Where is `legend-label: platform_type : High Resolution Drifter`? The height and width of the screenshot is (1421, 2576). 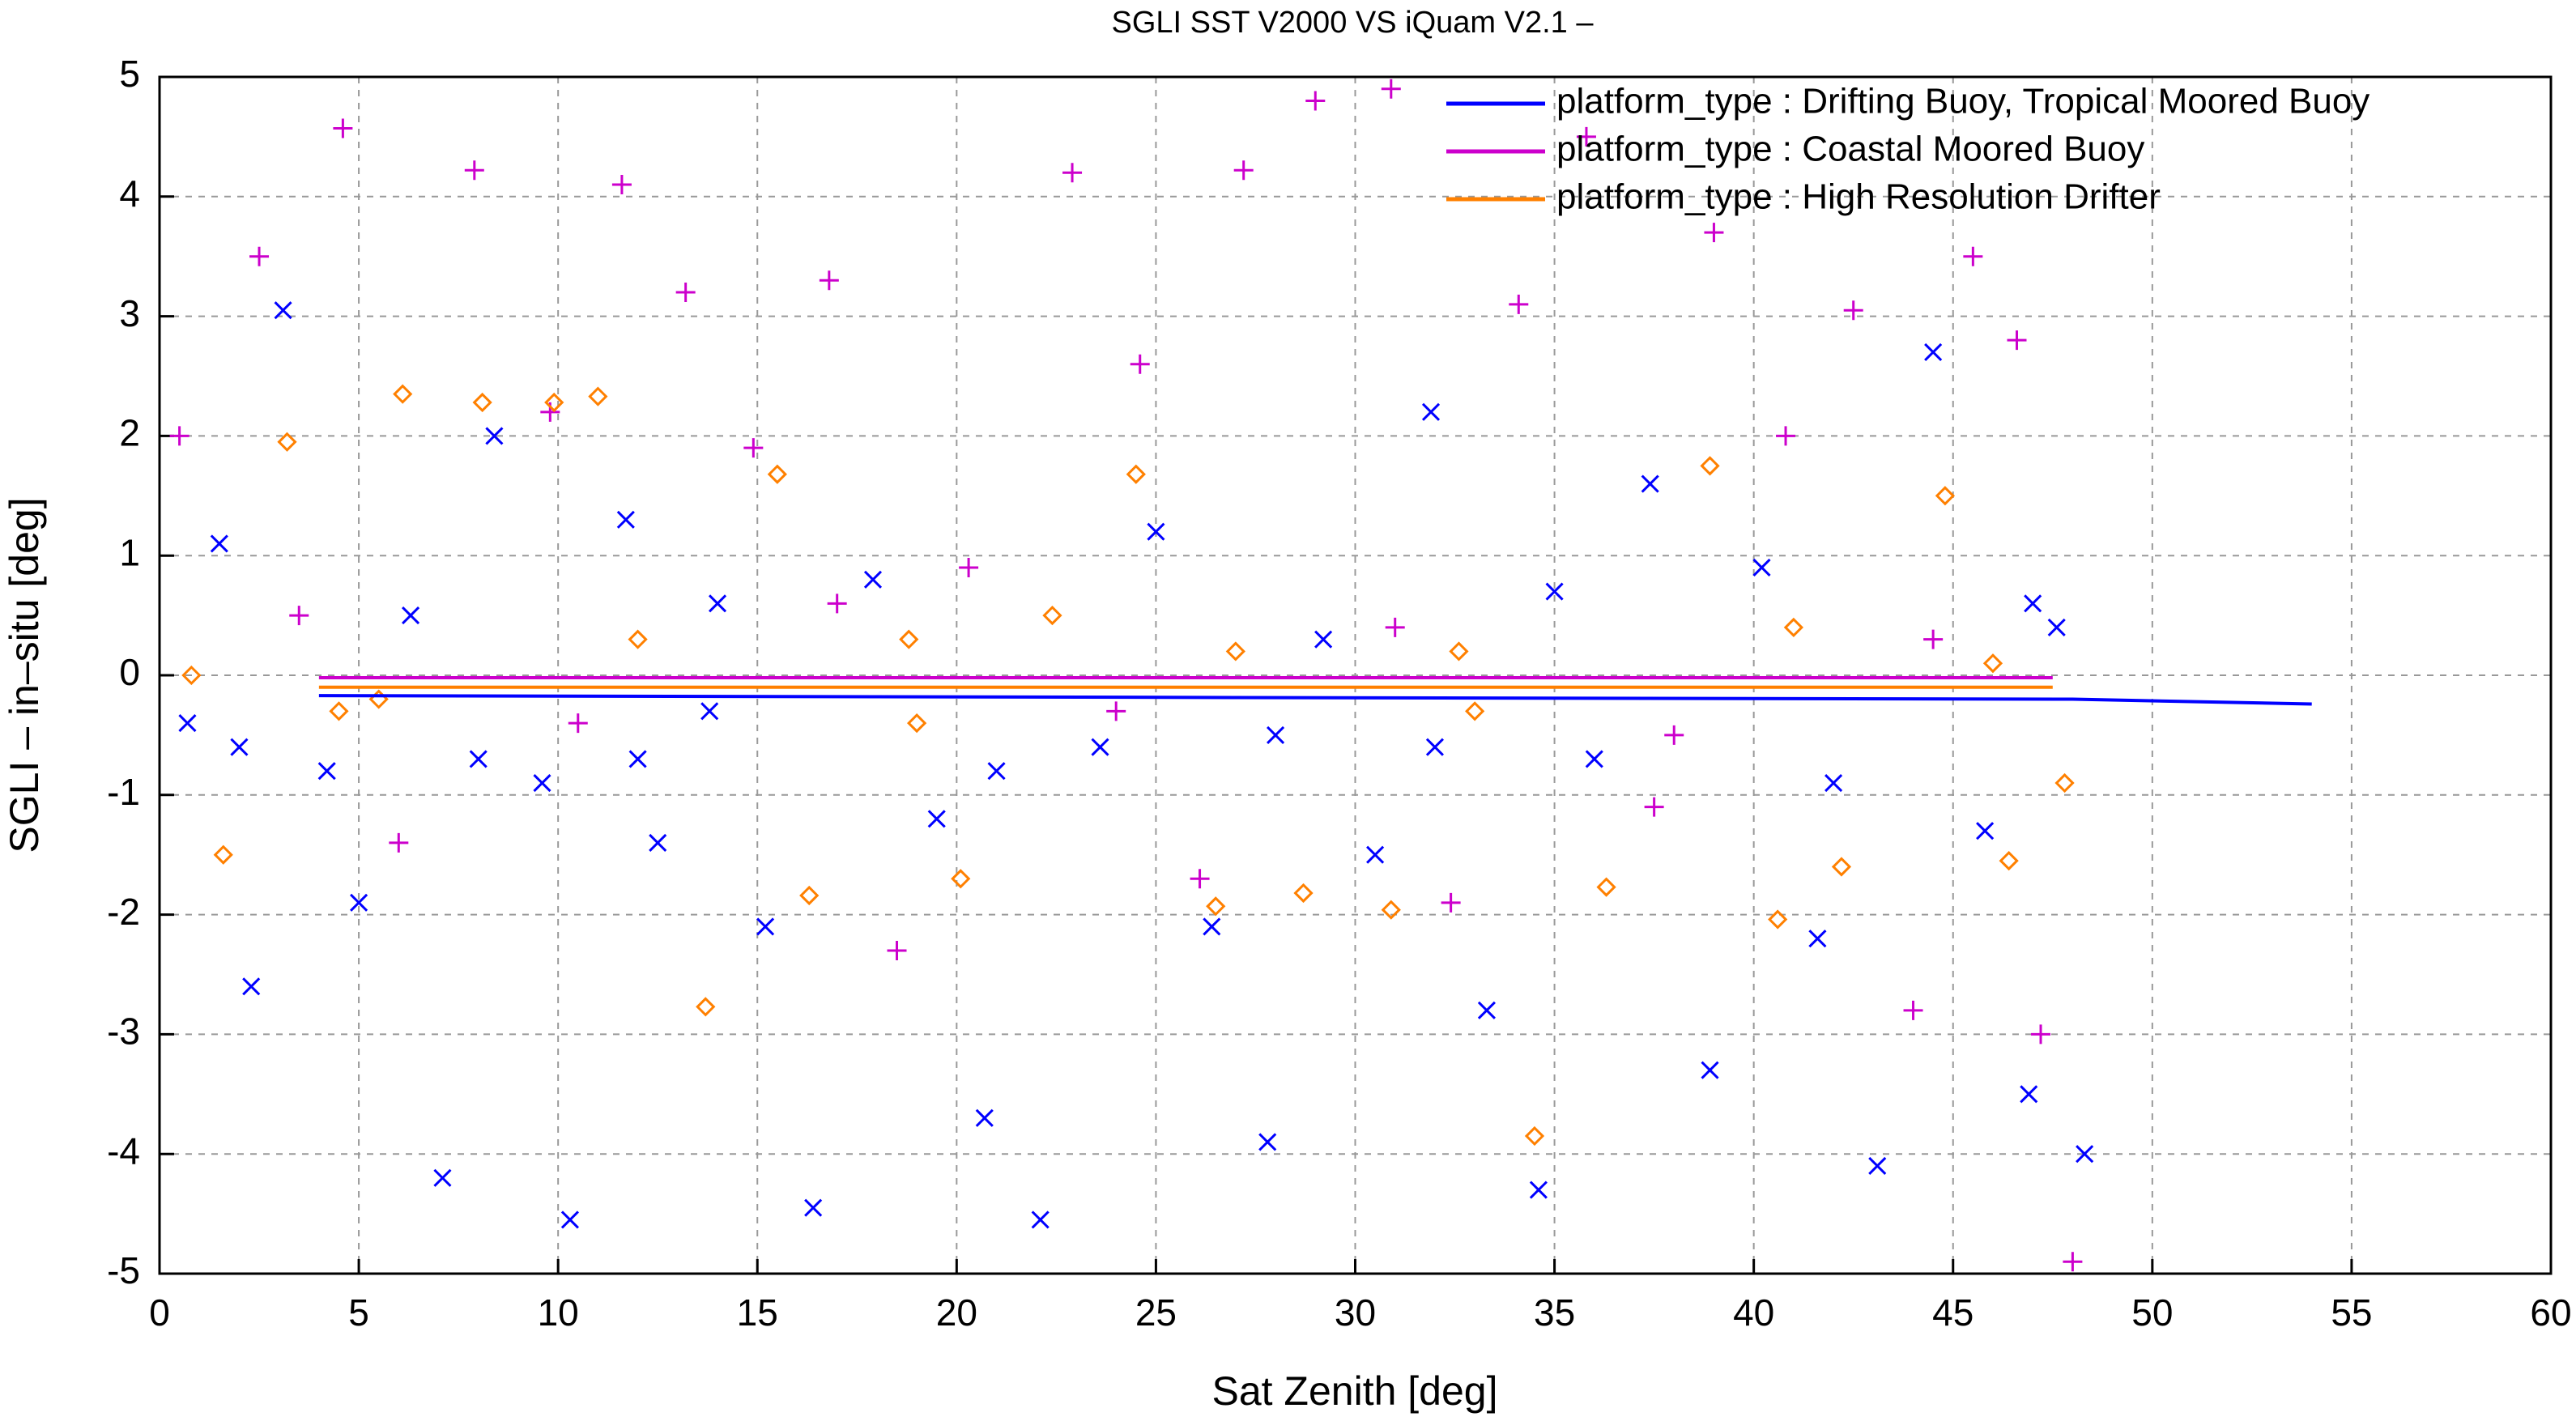 legend-label: platform_type : High Resolution Drifter is located at coordinates (1858, 197).